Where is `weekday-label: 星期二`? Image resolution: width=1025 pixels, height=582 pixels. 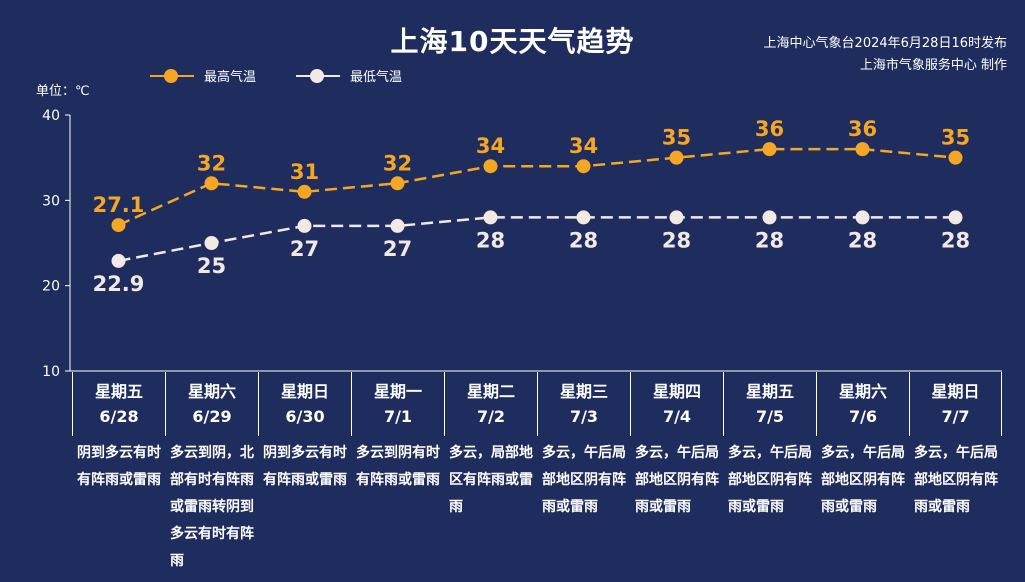
weekday-label: 星期二 is located at coordinates (490, 391).